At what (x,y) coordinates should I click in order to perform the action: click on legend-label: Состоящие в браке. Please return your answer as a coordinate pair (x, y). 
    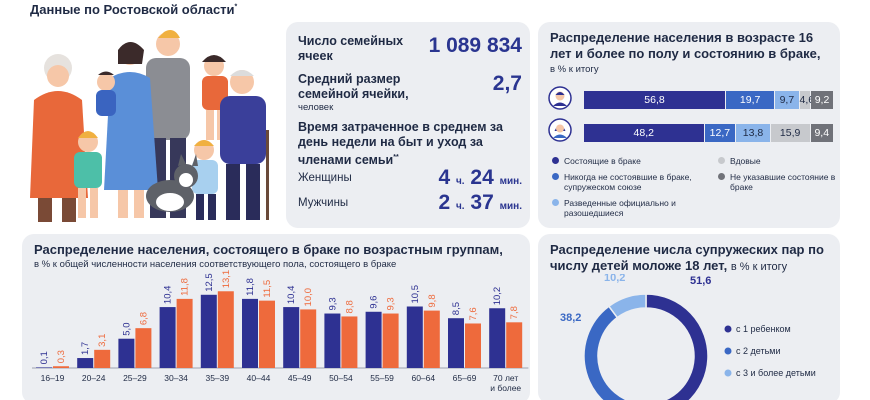
    Looking at the image, I should click on (602, 161).